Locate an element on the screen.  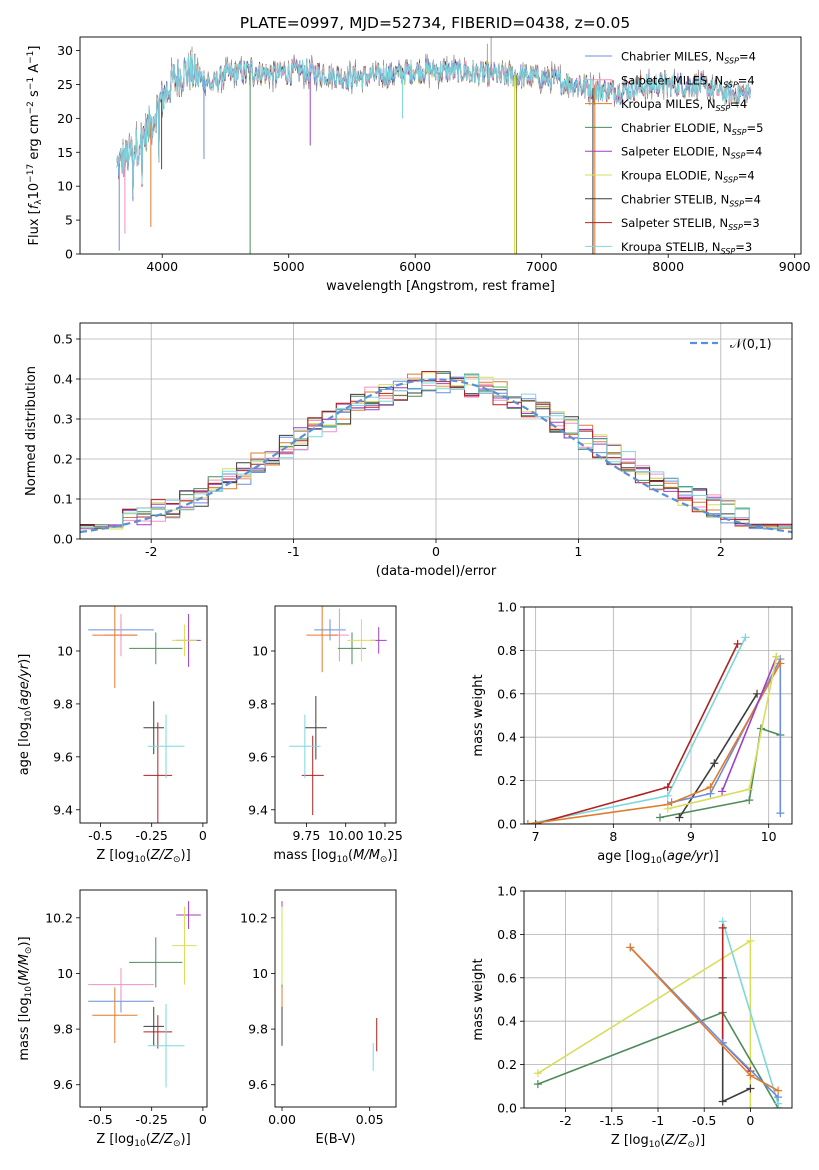
y-tick-label: 0.1 is located at coordinates (63, 499).